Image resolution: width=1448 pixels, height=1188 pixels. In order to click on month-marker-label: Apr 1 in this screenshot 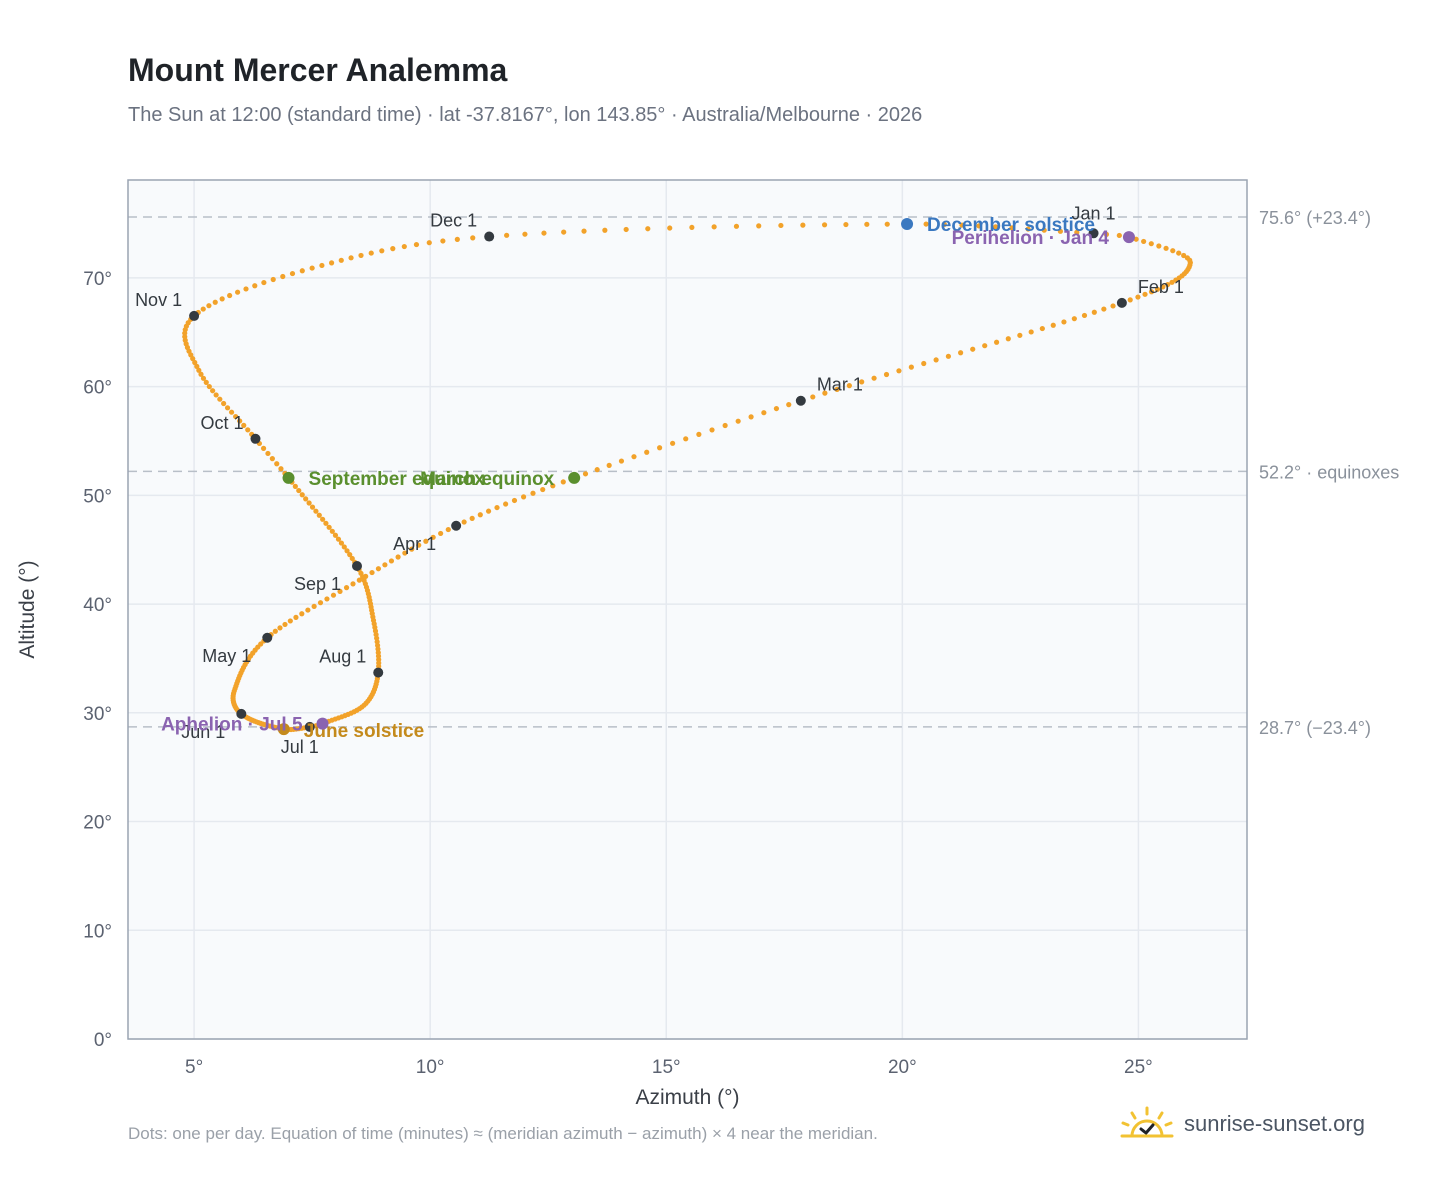, I will do `click(414, 544)`.